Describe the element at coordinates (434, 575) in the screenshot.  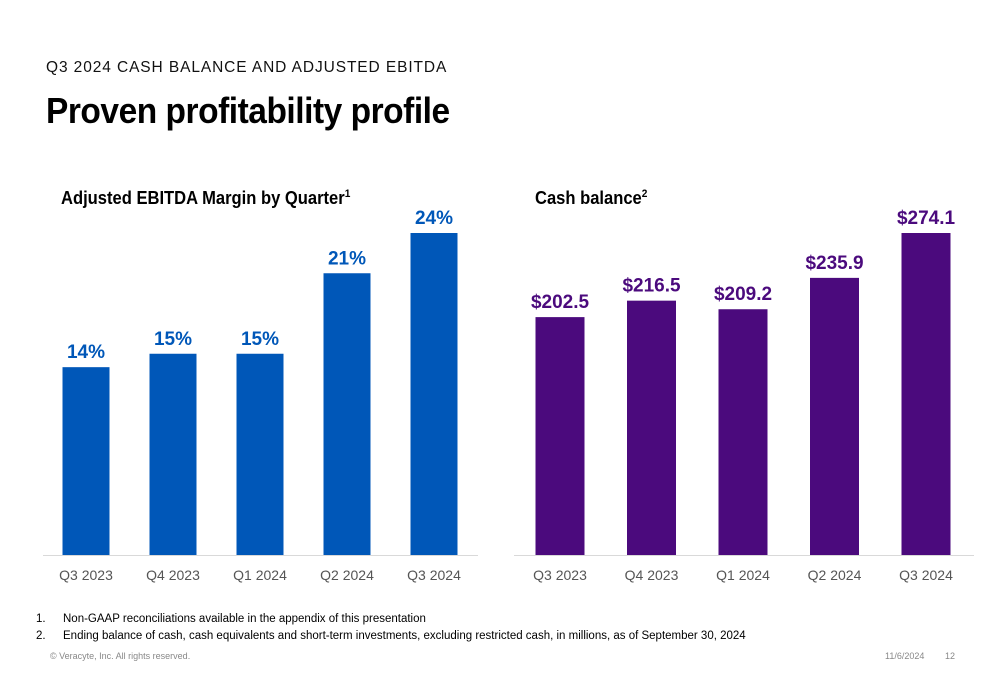
I see `ebitda-tick-label: Q3 2024` at that location.